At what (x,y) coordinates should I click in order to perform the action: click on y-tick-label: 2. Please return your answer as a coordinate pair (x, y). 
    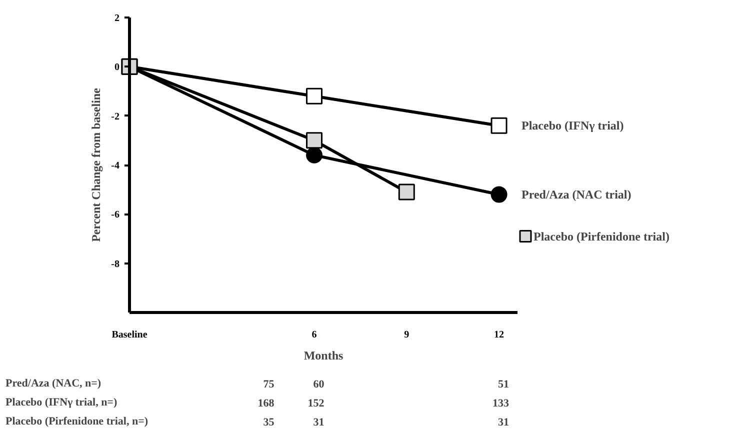
    Looking at the image, I should click on (117, 18).